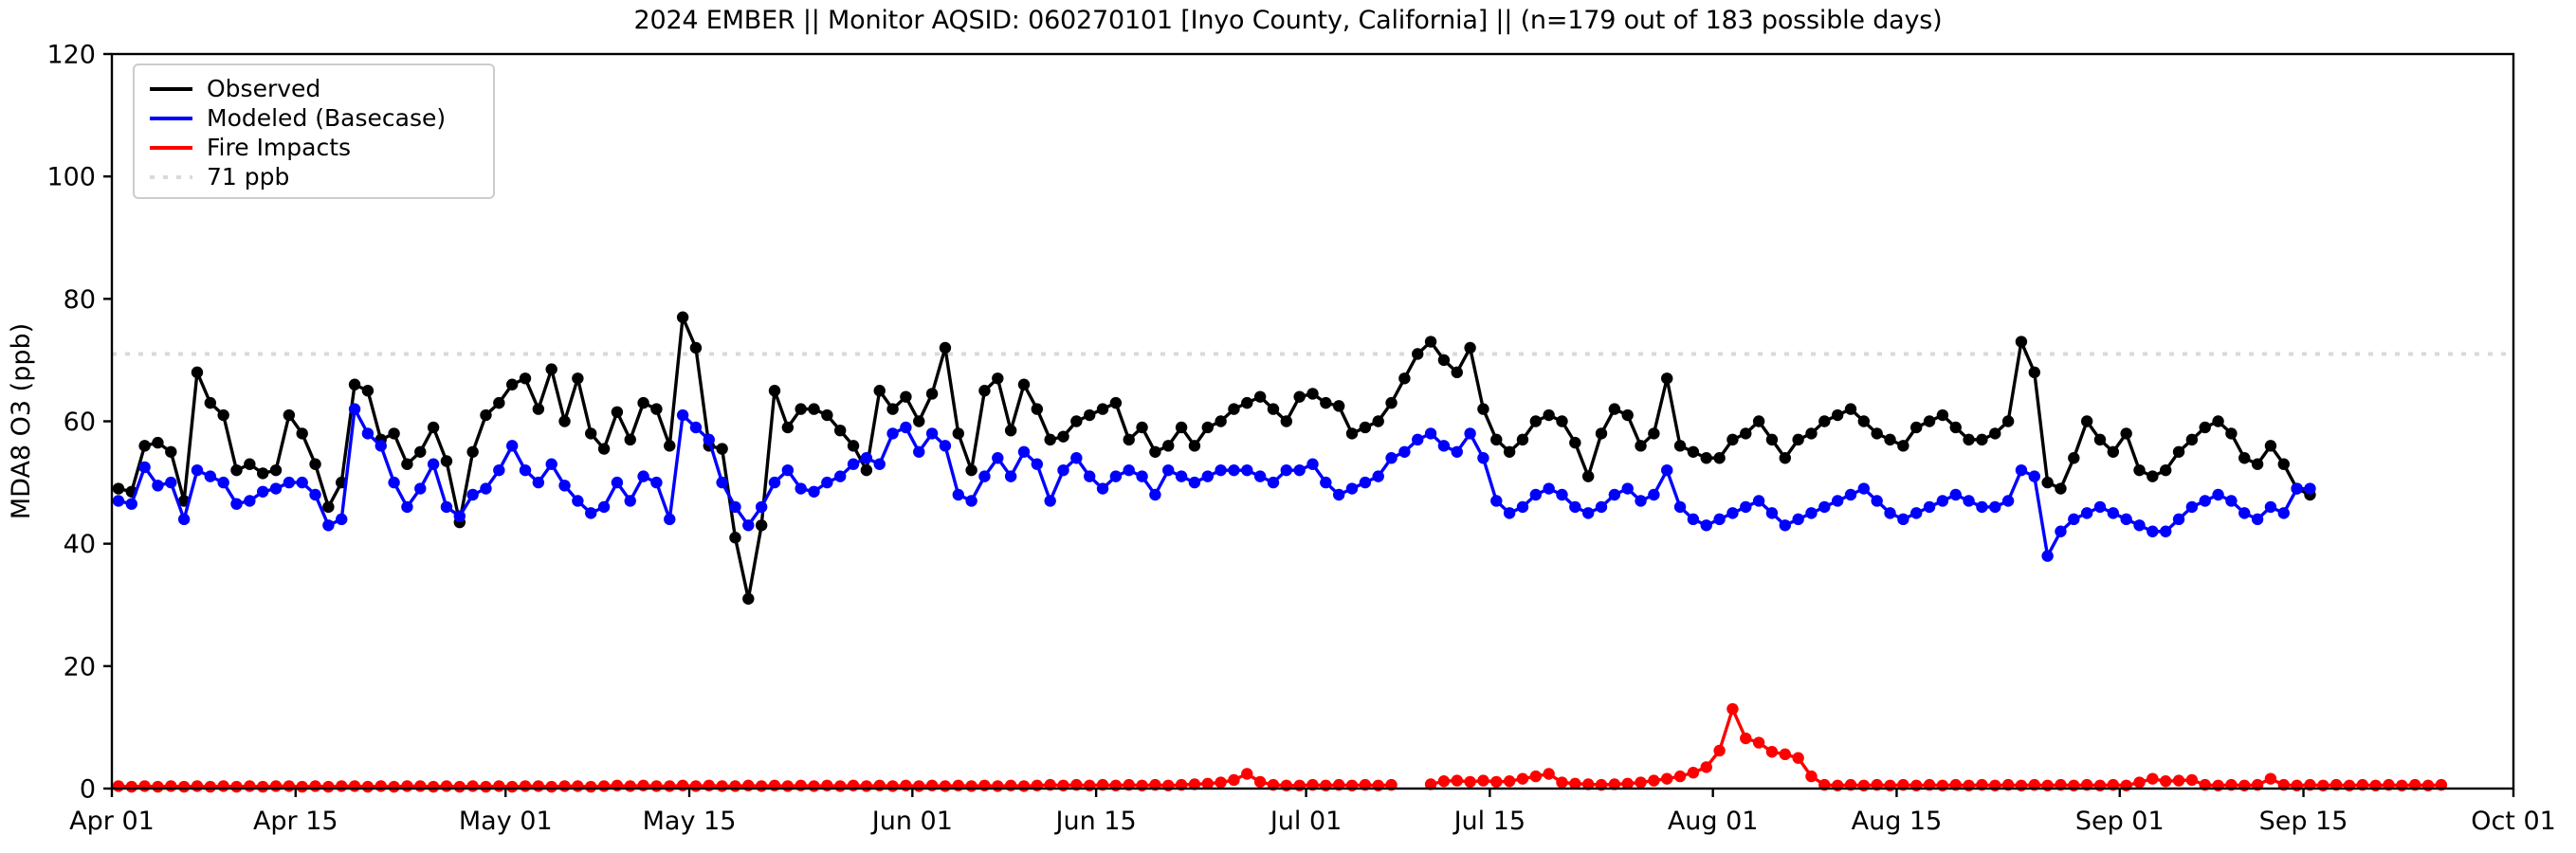 This screenshot has height=853, width=2576. What do you see at coordinates (71, 55) in the screenshot?
I see `y-tick-label: 120` at bounding box center [71, 55].